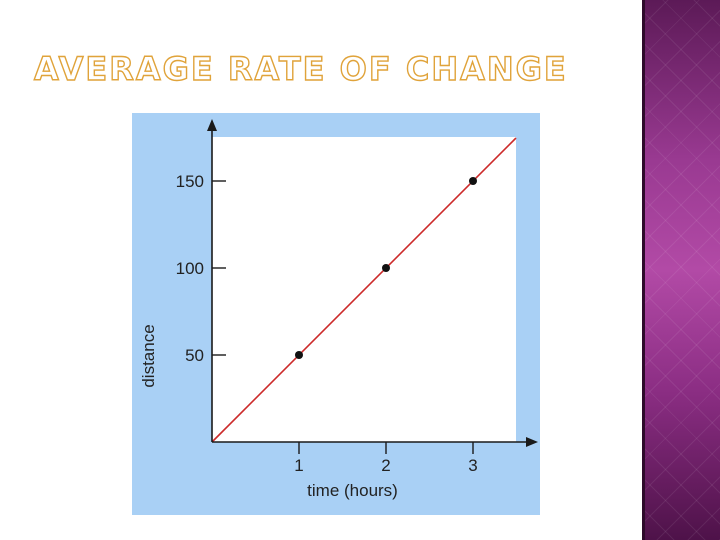 This screenshot has height=540, width=720. What do you see at coordinates (194, 355) in the screenshot?
I see `y-tick-label: 50` at bounding box center [194, 355].